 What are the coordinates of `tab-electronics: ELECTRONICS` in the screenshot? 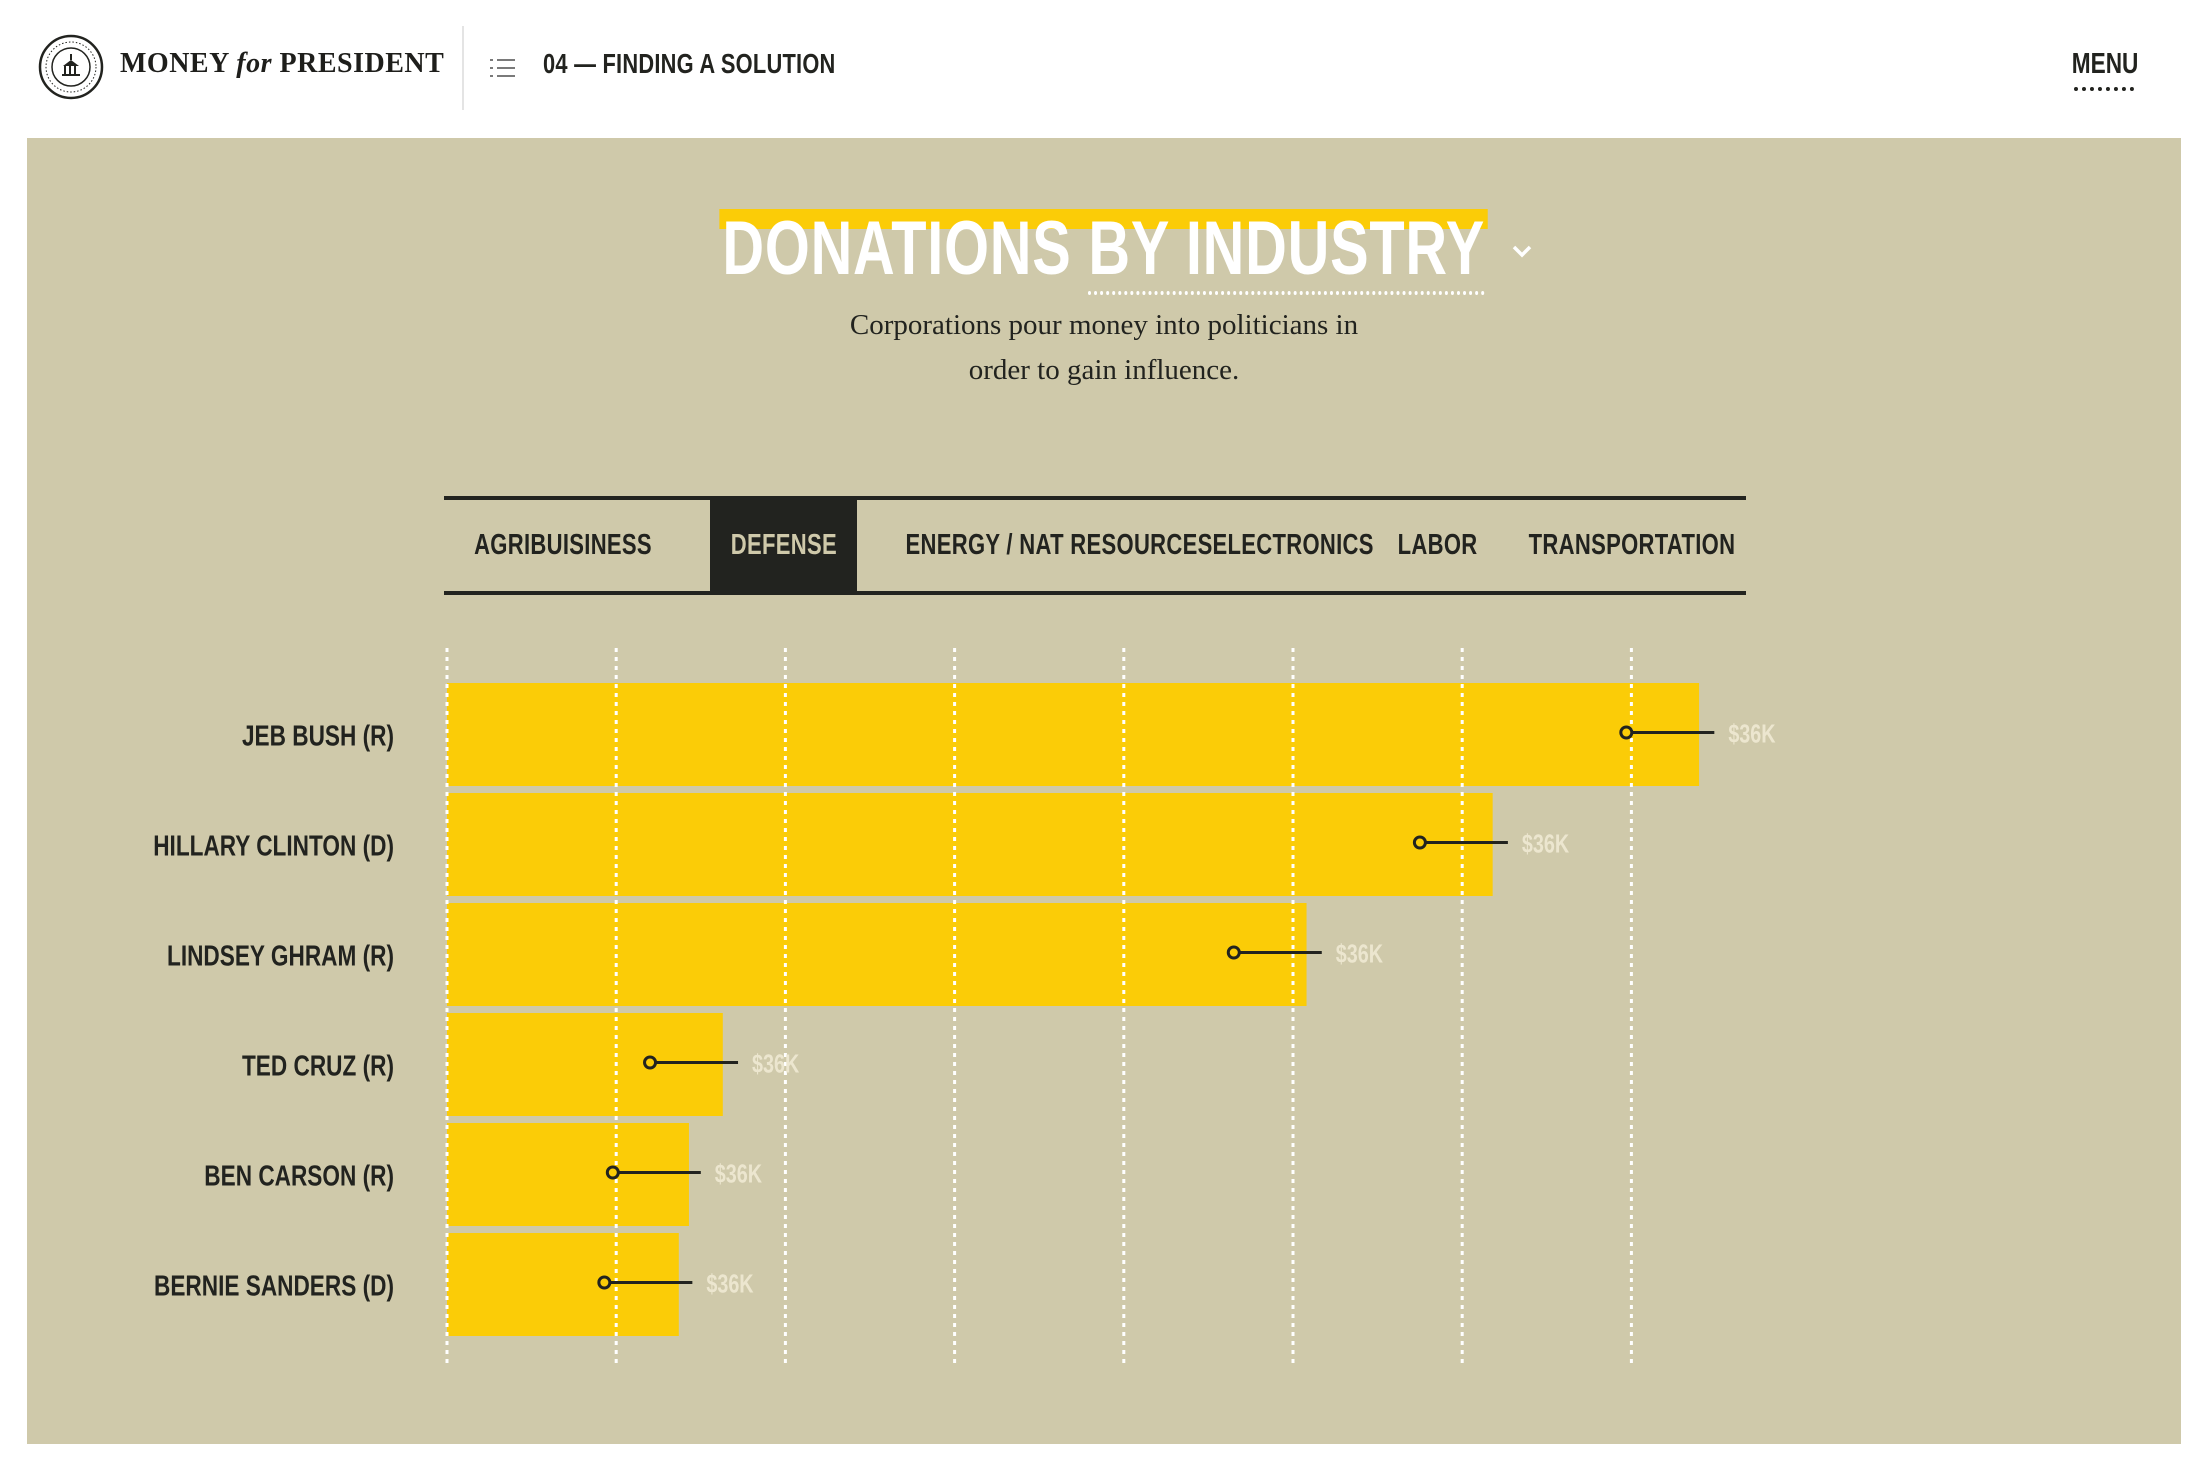 It's located at (1283, 545).